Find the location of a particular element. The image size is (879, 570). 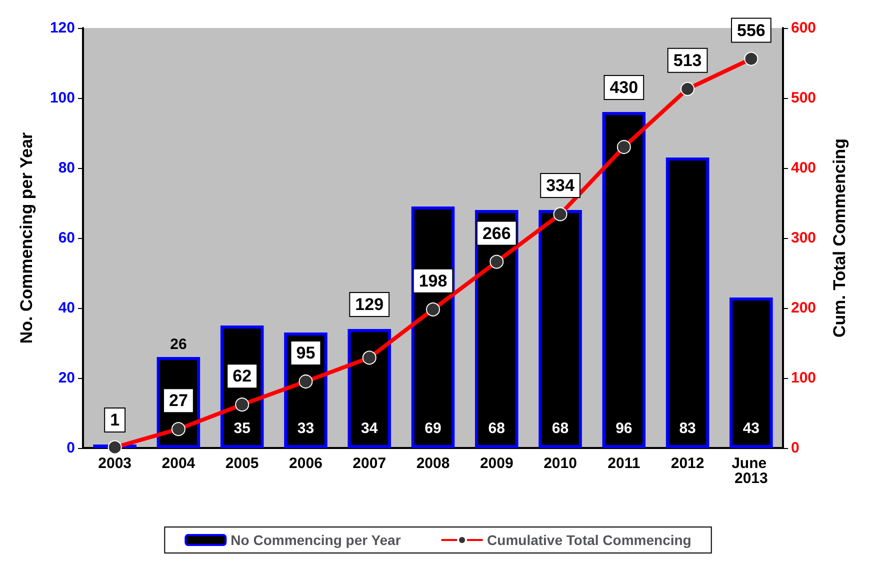

legend-label: Cumulative Total Commencing is located at coordinates (589, 540).